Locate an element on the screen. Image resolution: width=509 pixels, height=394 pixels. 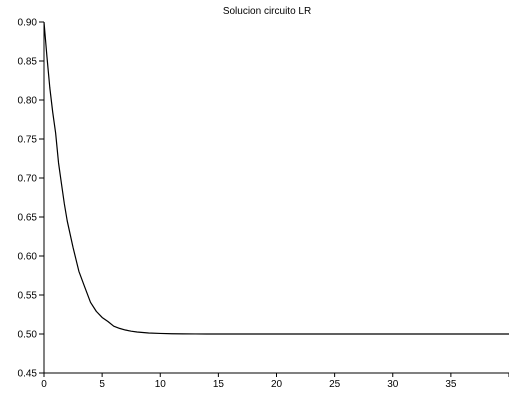
x-tick-label: 5 is located at coordinates (102, 384).